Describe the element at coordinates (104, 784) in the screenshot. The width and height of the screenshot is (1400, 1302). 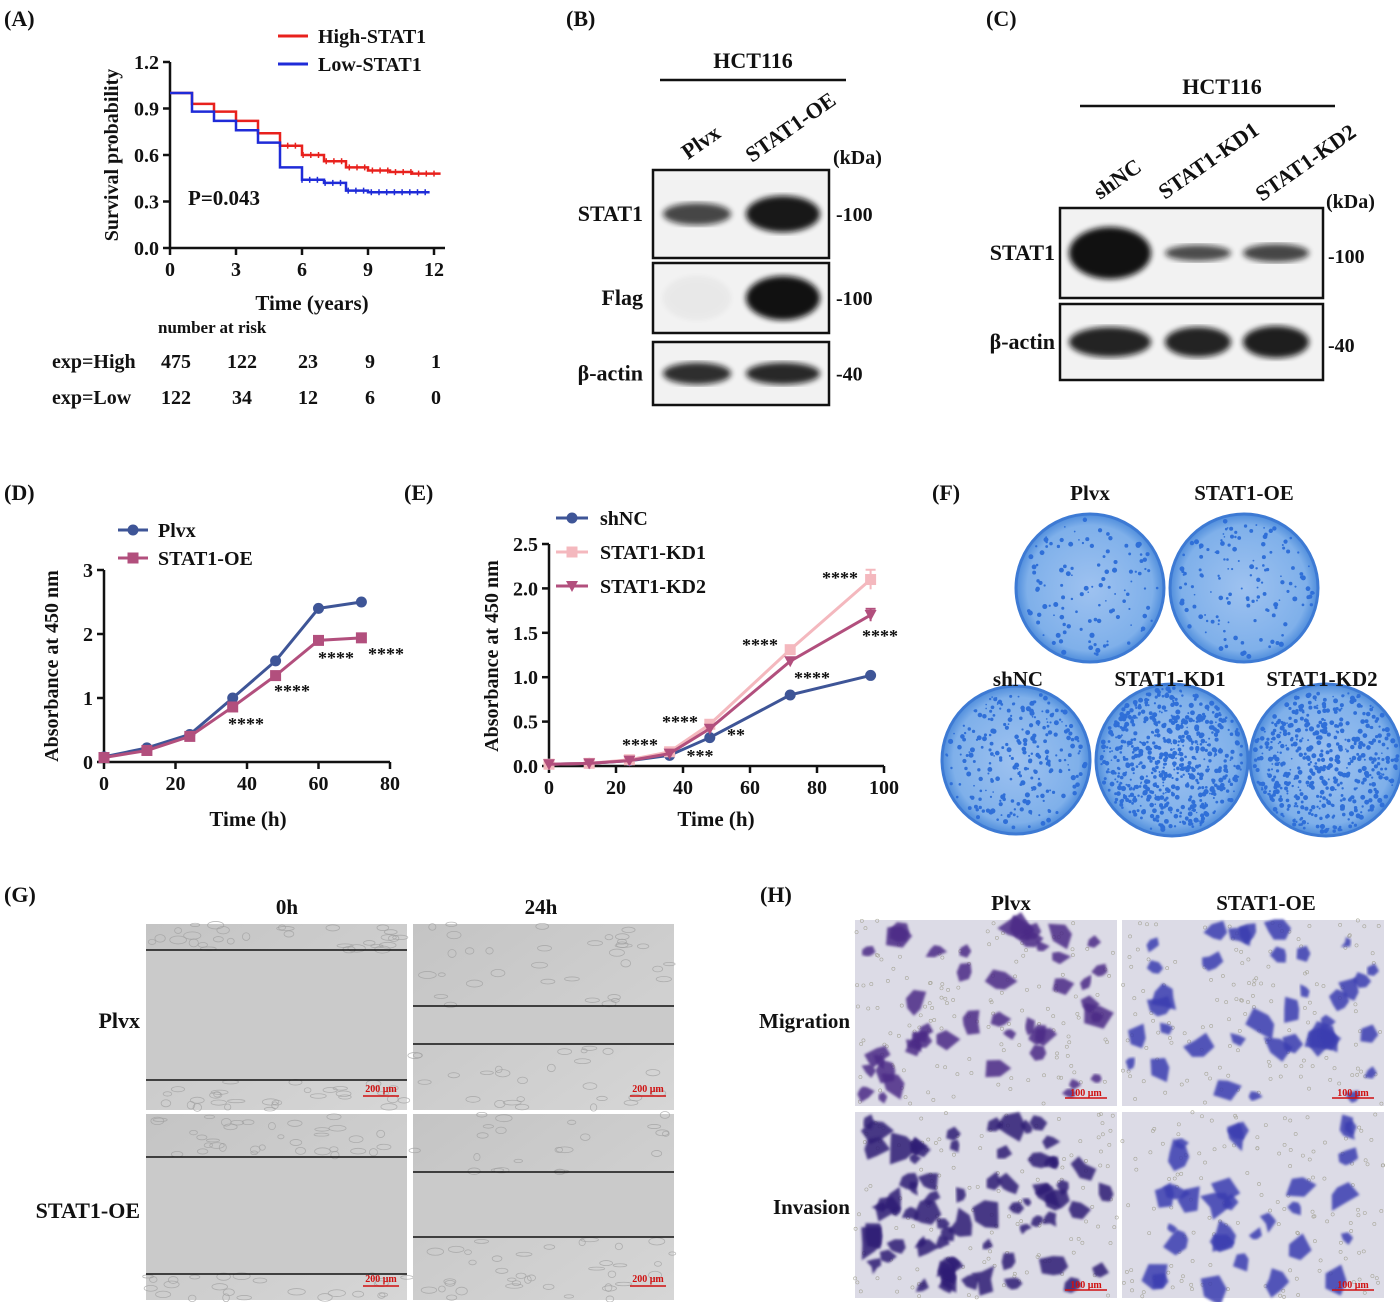
I see `x-tick-label: 0` at that location.